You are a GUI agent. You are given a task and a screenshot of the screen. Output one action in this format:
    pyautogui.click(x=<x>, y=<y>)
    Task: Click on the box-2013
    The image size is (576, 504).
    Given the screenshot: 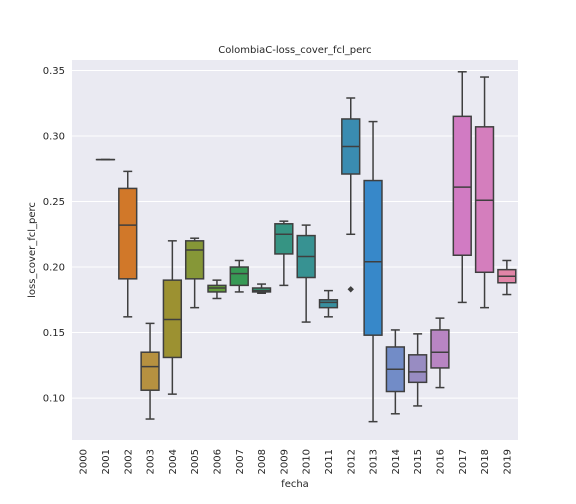 What is the action you would take?
    pyautogui.click(x=373, y=271)
    